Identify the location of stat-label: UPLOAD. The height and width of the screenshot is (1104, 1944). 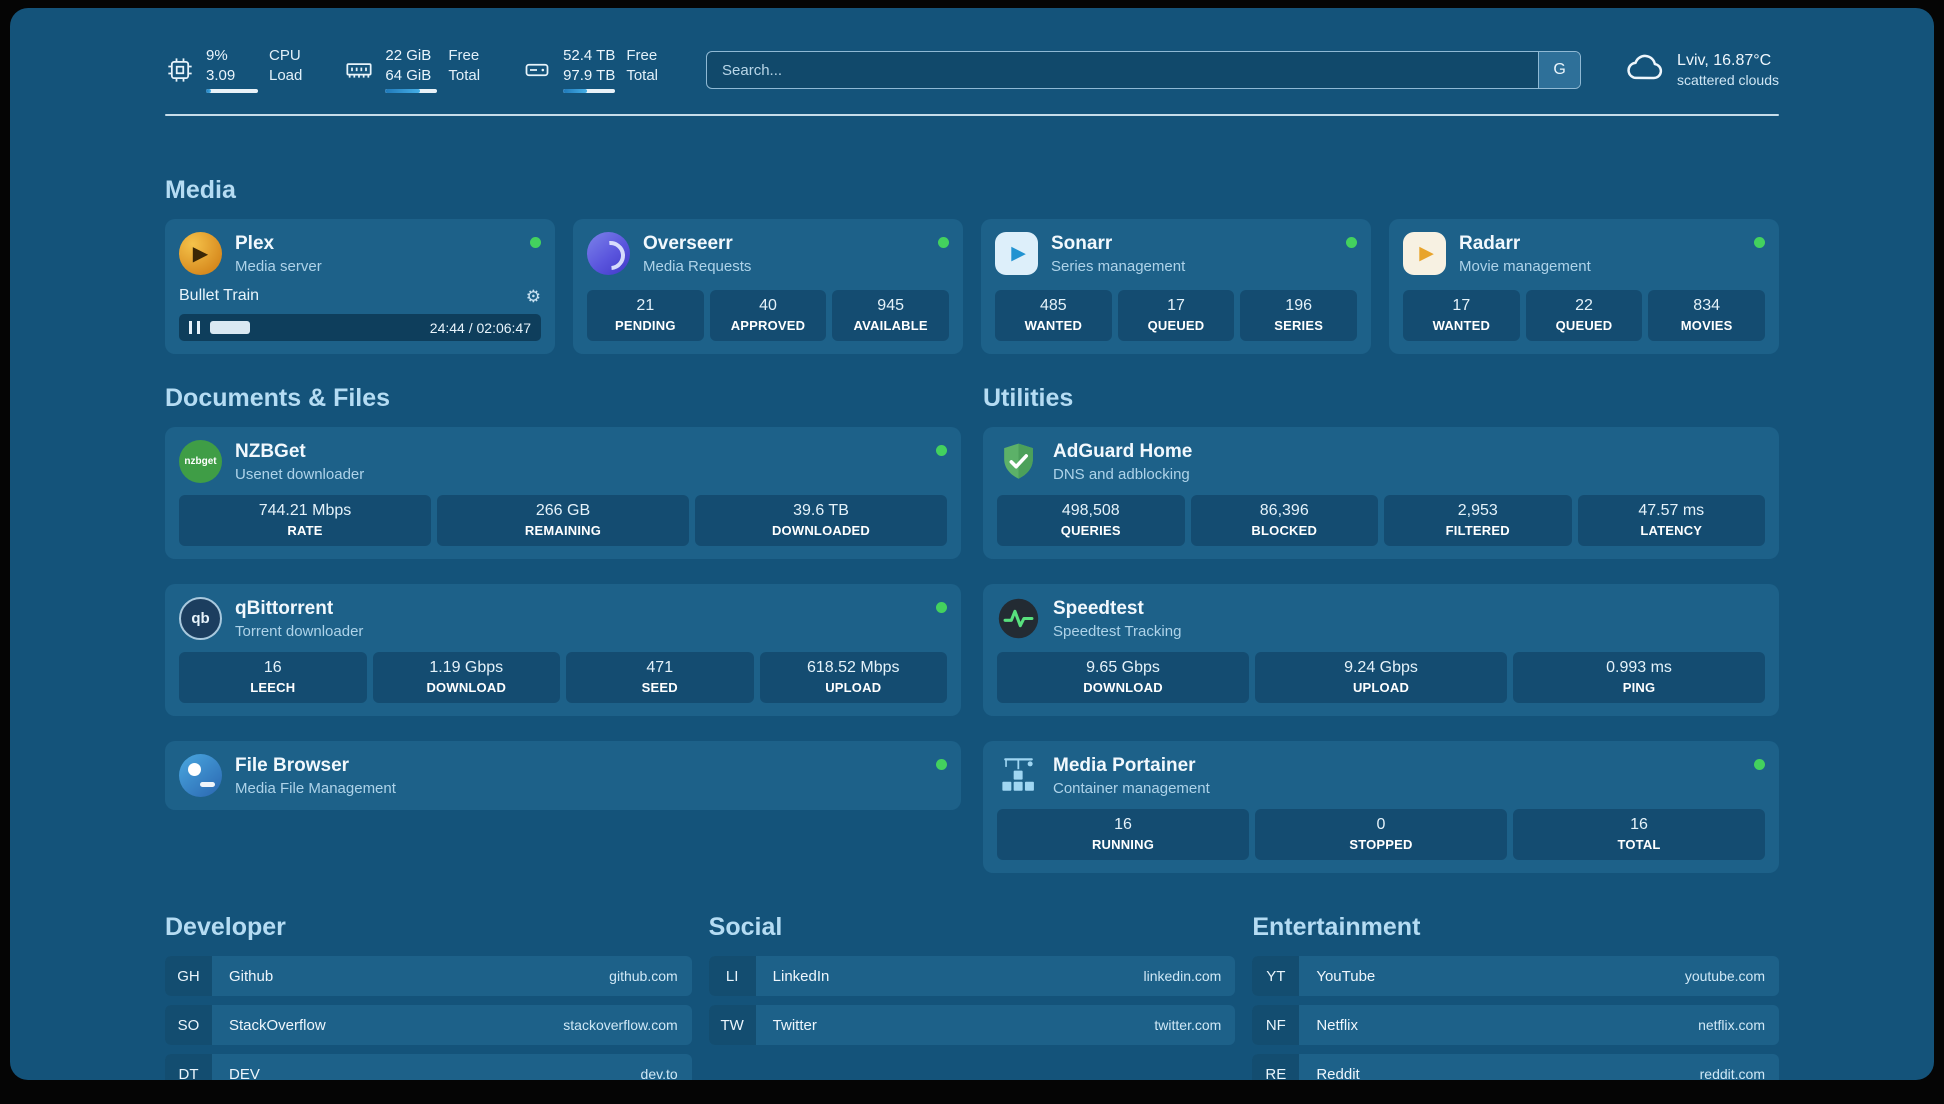
(1381, 687).